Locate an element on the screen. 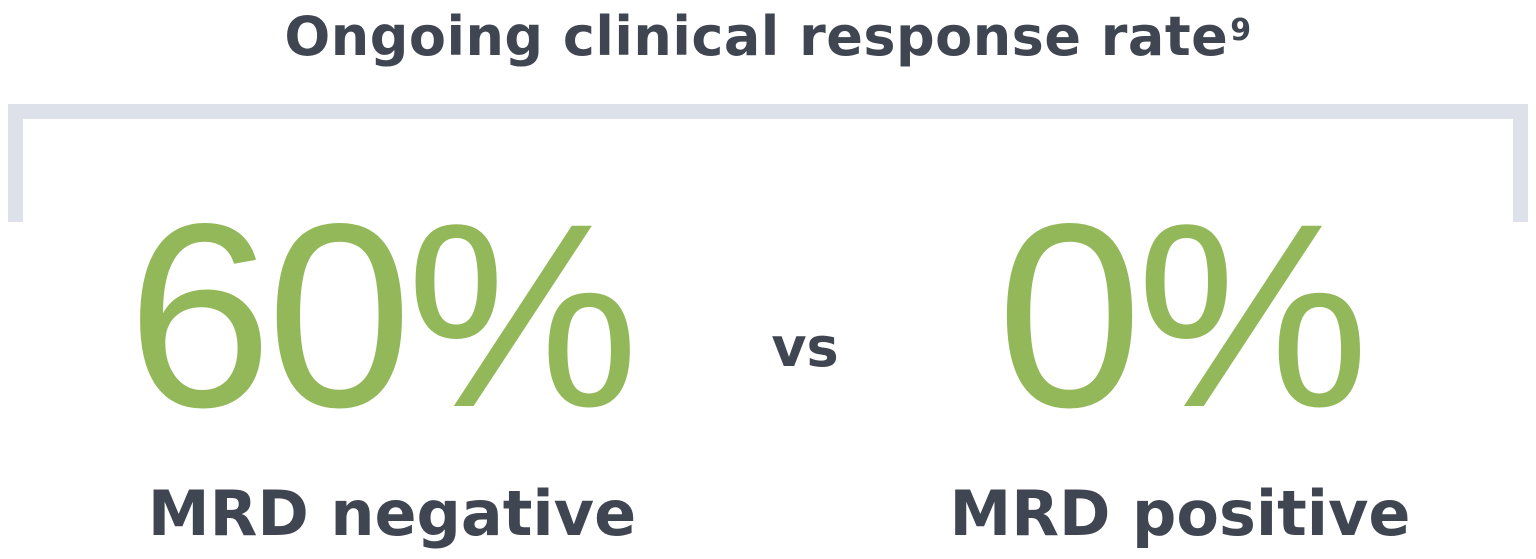 The width and height of the screenshot is (1536, 559). title-text: Ongoing clinical response rate is located at coordinates (756, 36).